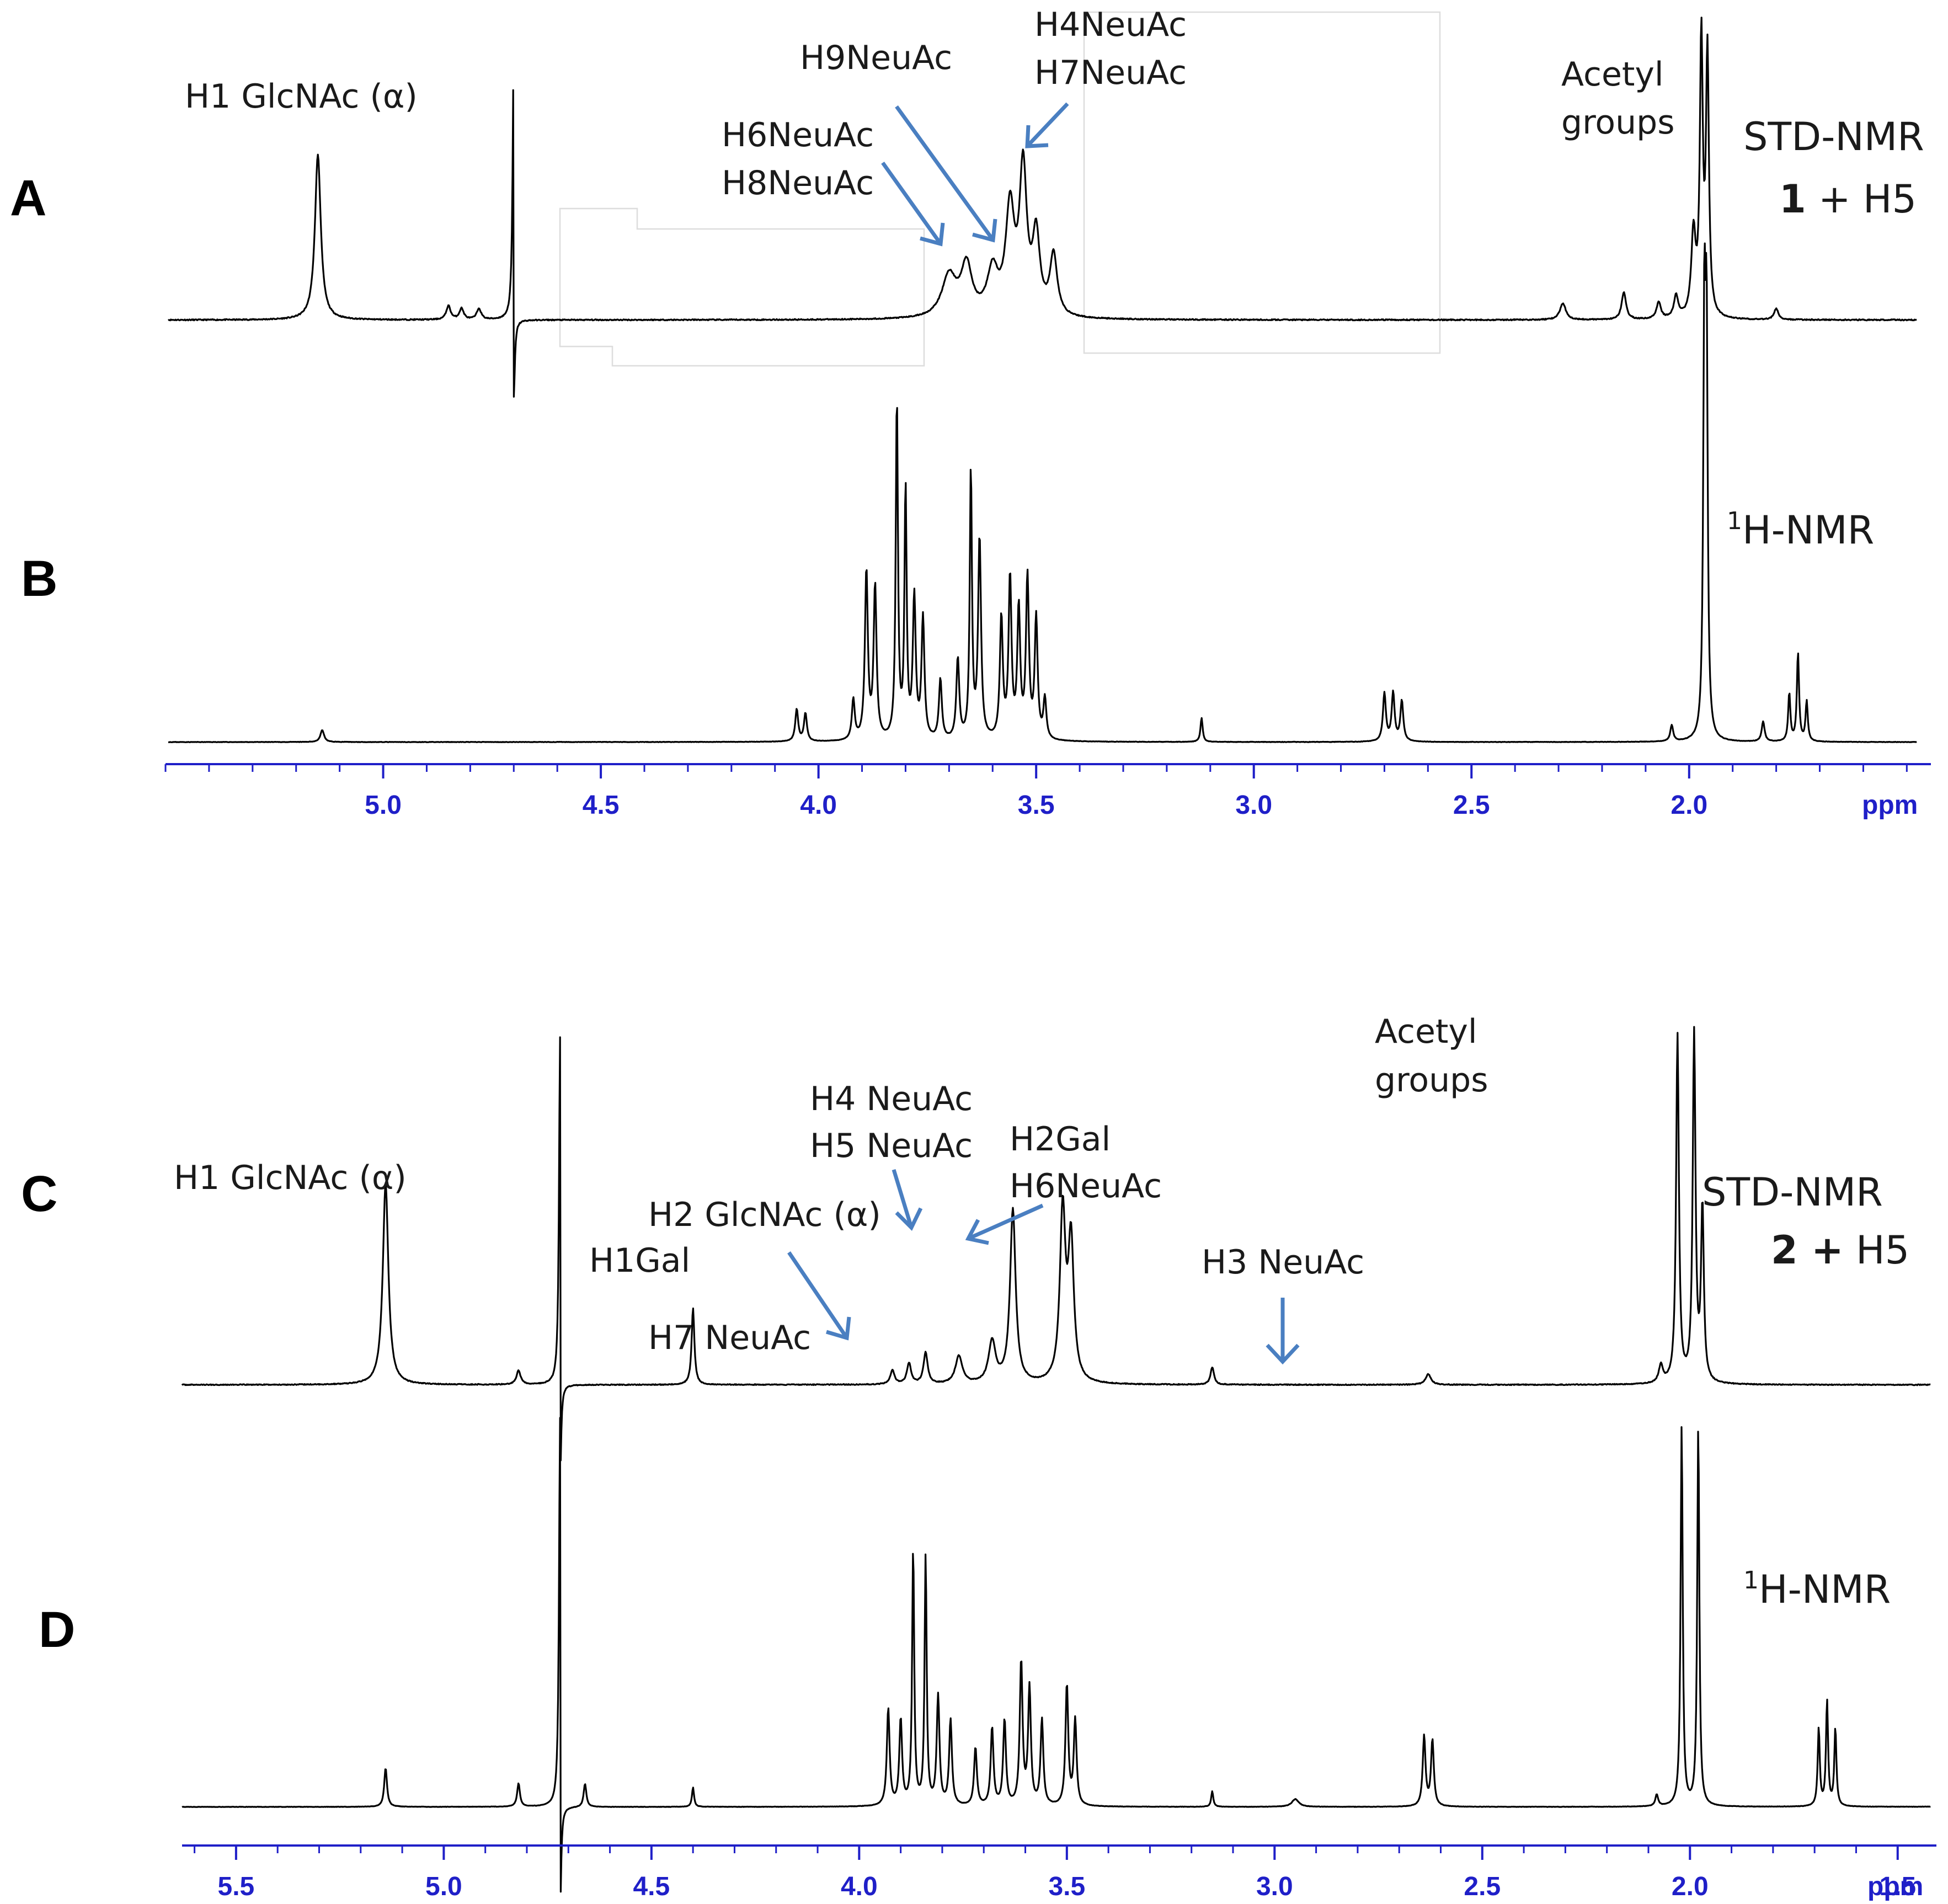 The width and height of the screenshot is (1948, 1904). I want to click on ppm-axis-top: 5.0 4.5 4.0 3.5 3.0 2.5 2.0 ppm, so click(1047, 791).